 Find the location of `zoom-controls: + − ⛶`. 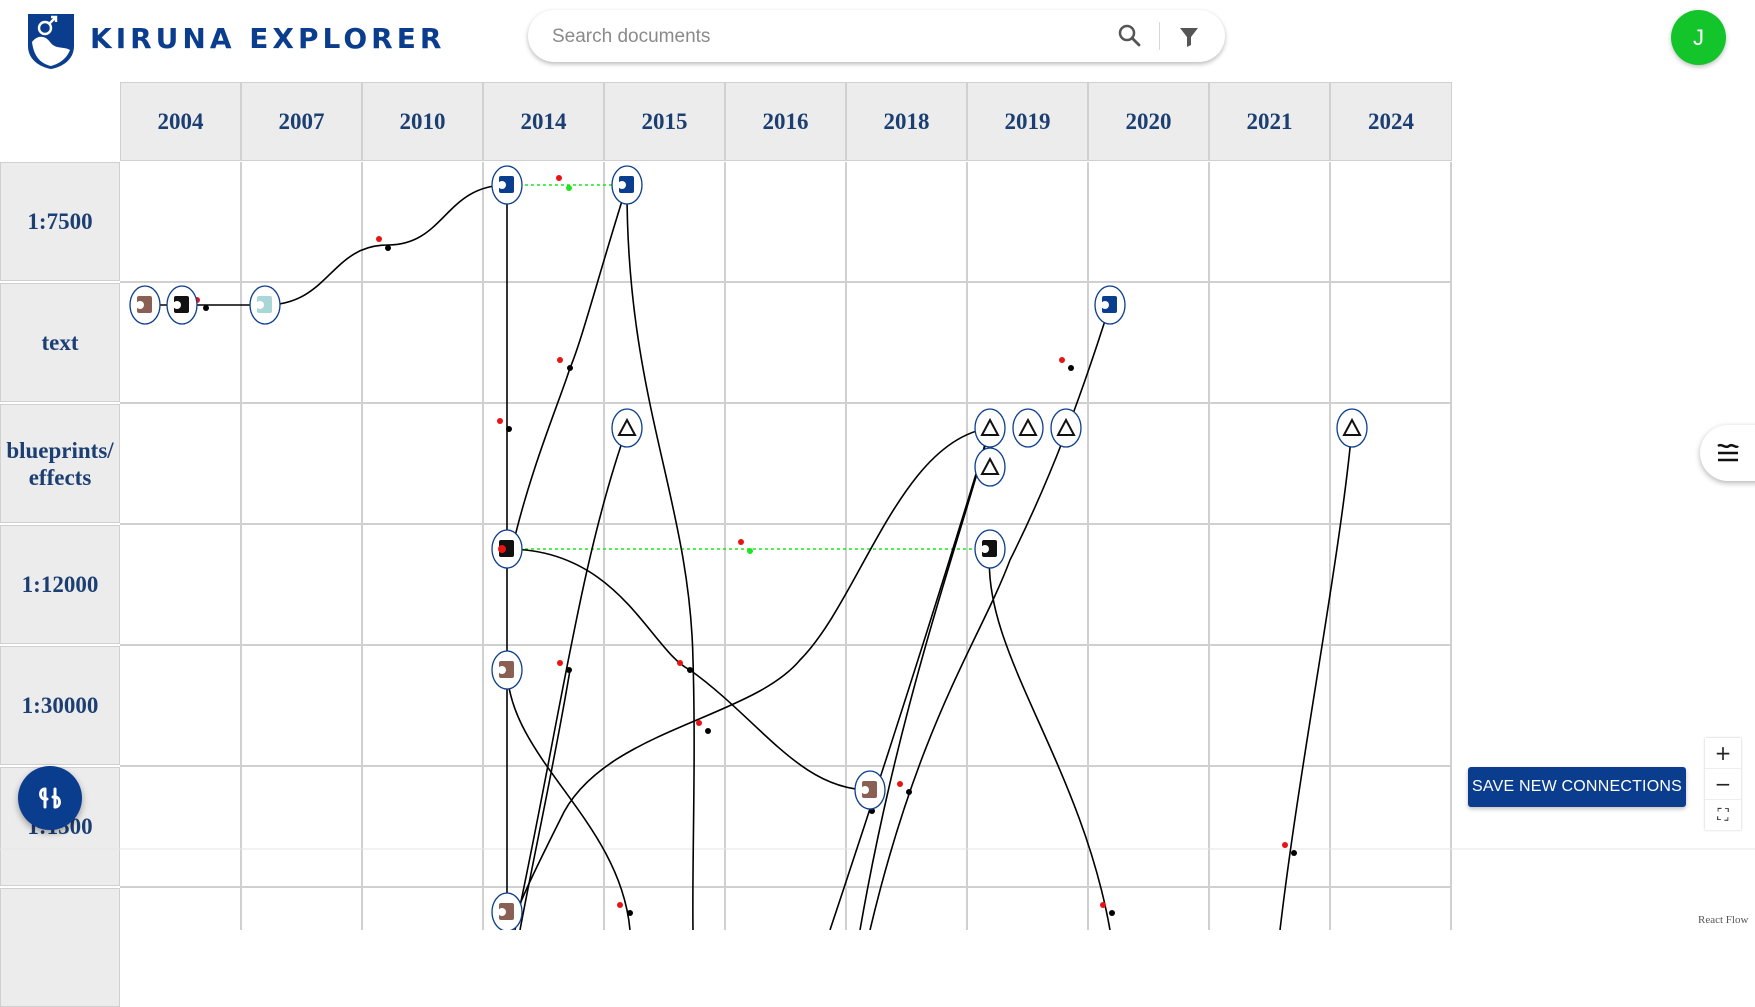

zoom-controls: + − ⛶ is located at coordinates (1723, 784).